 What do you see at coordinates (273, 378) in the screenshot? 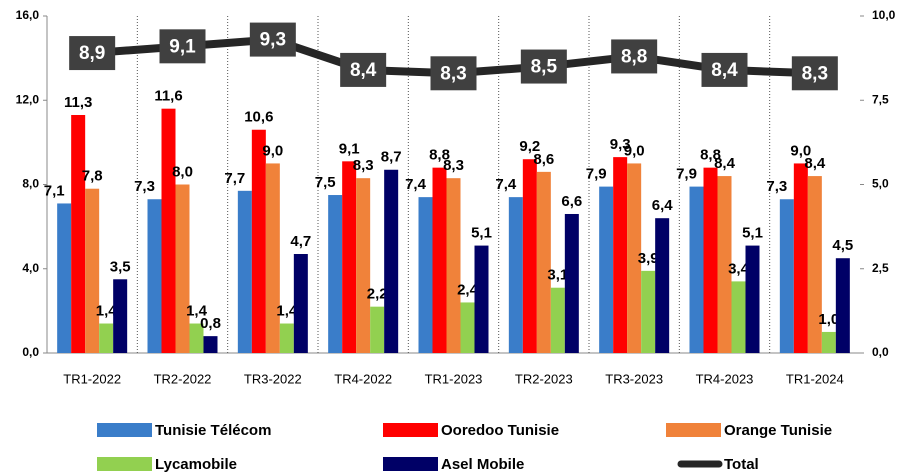
I see `x-tick-label: TR3-2022` at bounding box center [273, 378].